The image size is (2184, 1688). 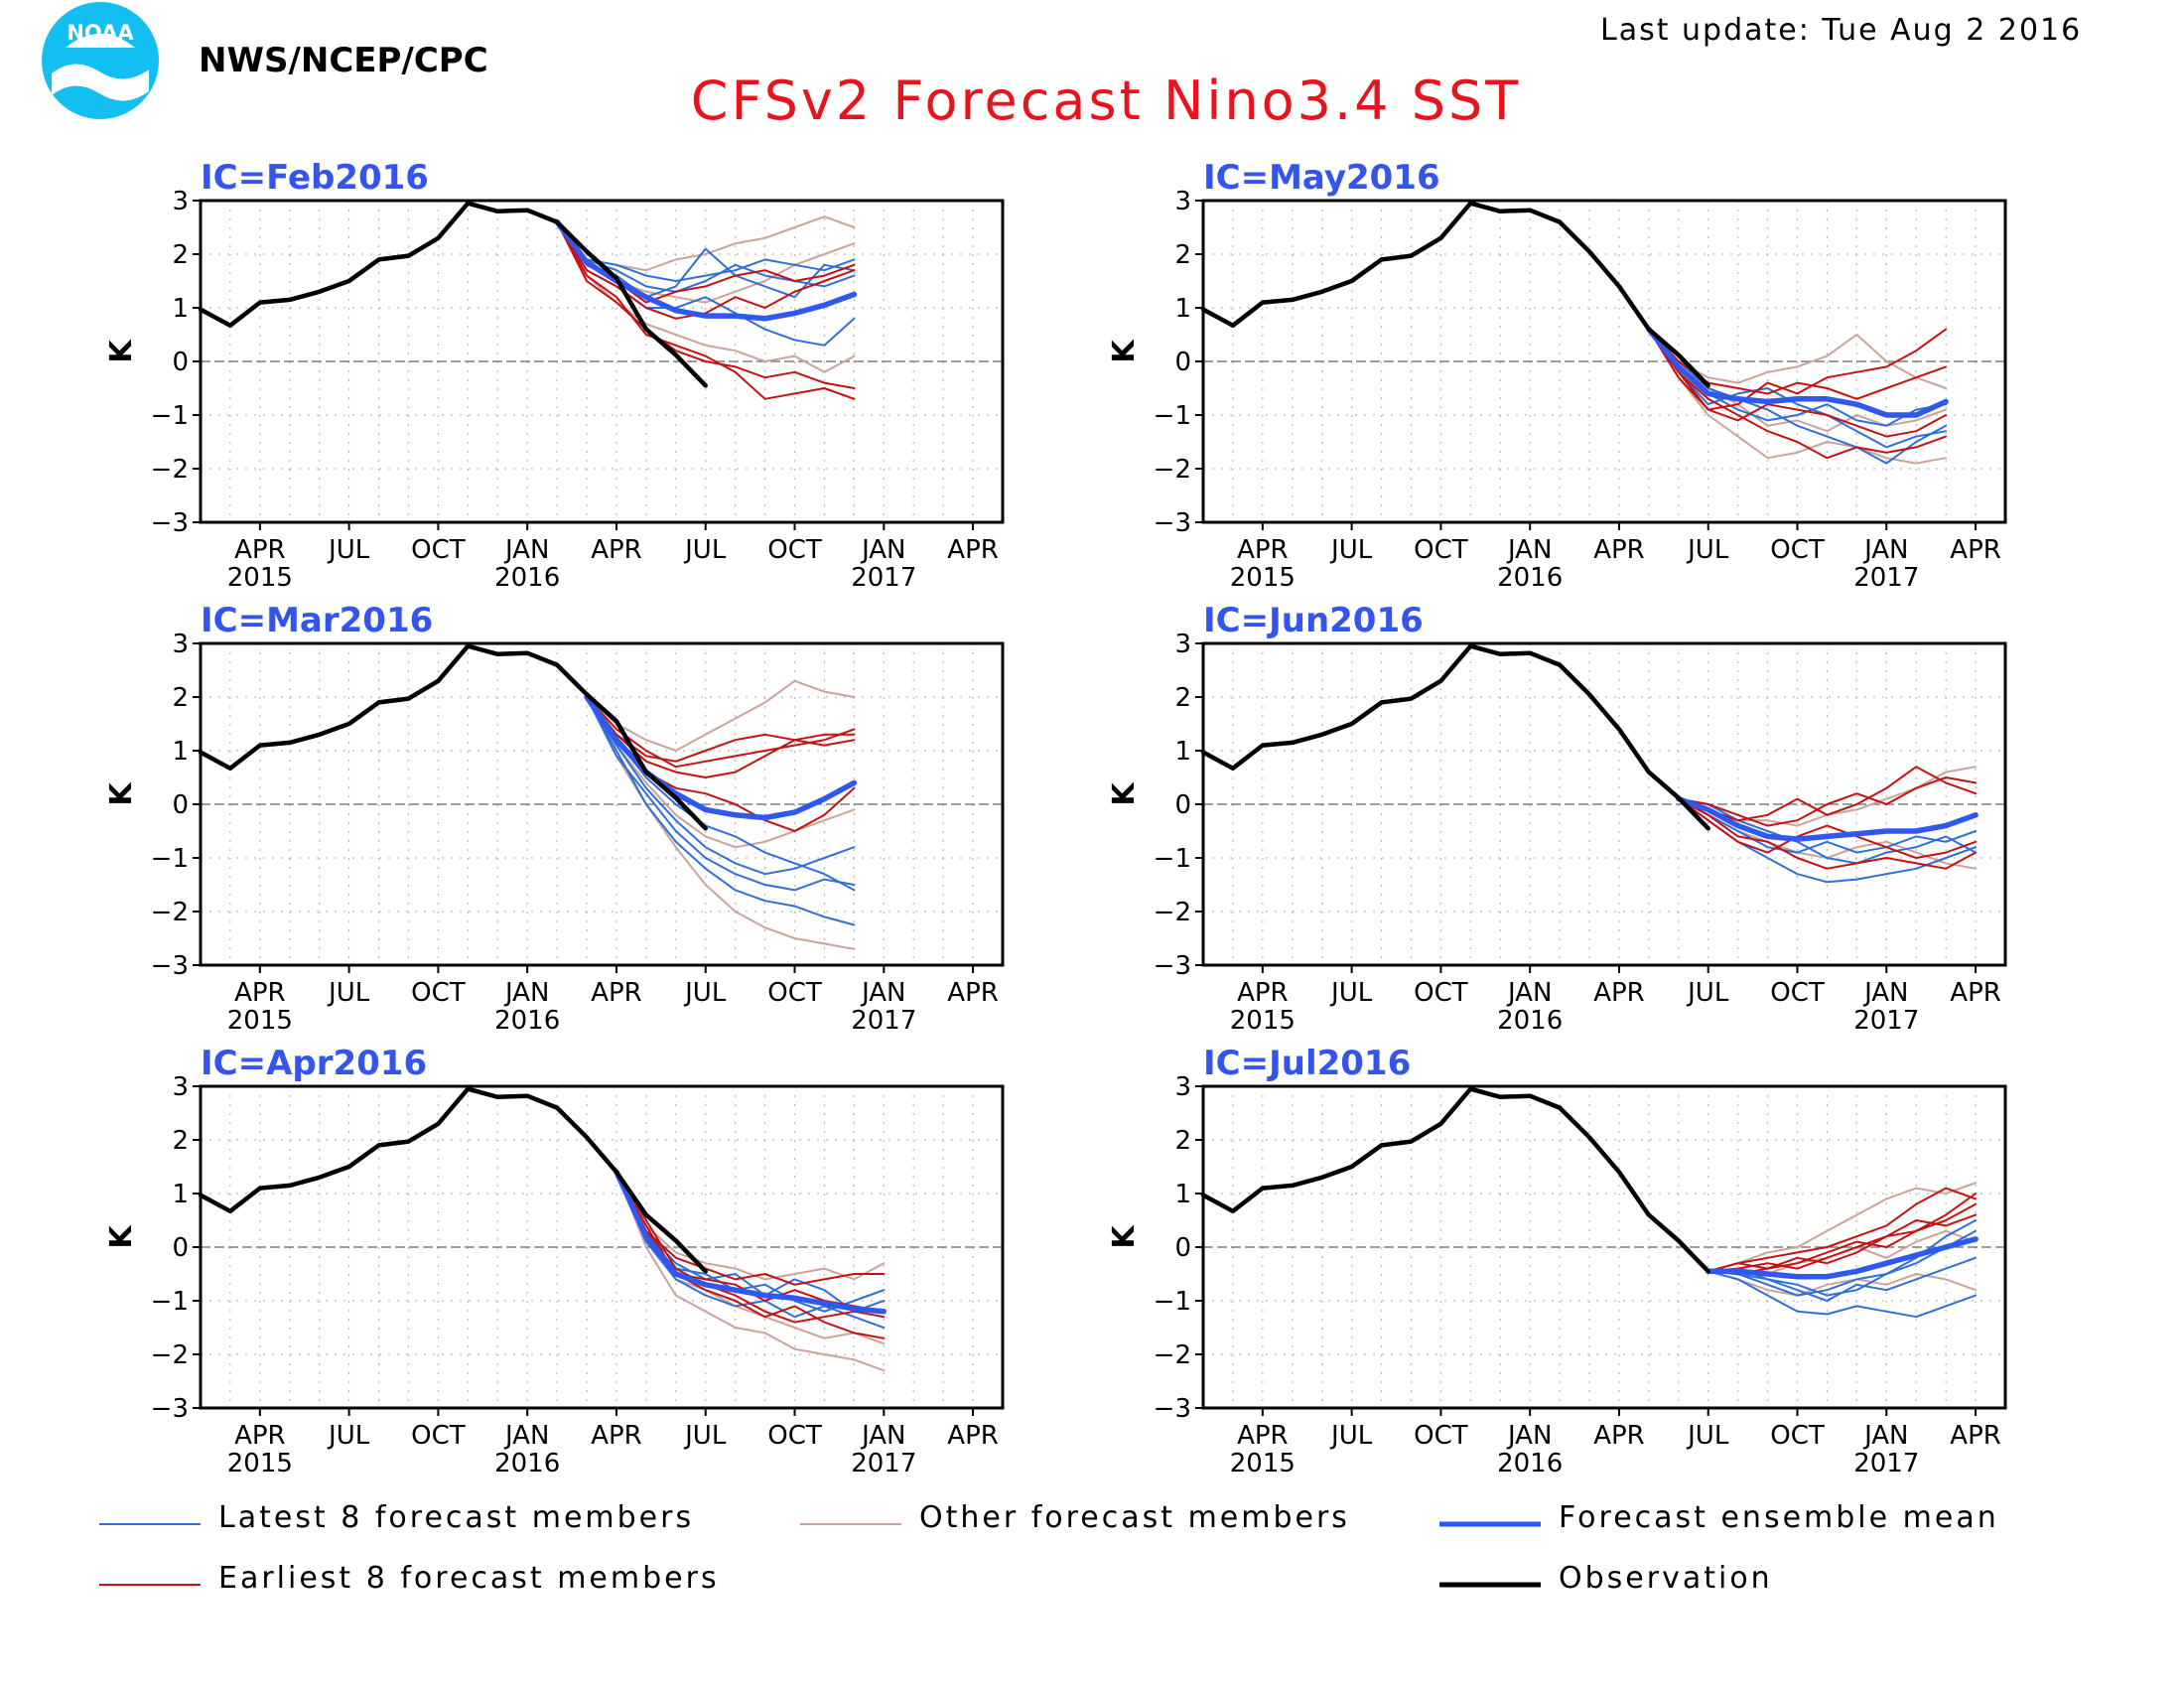 I want to click on panel-ic-label: IC=May2016, so click(x=1321, y=178).